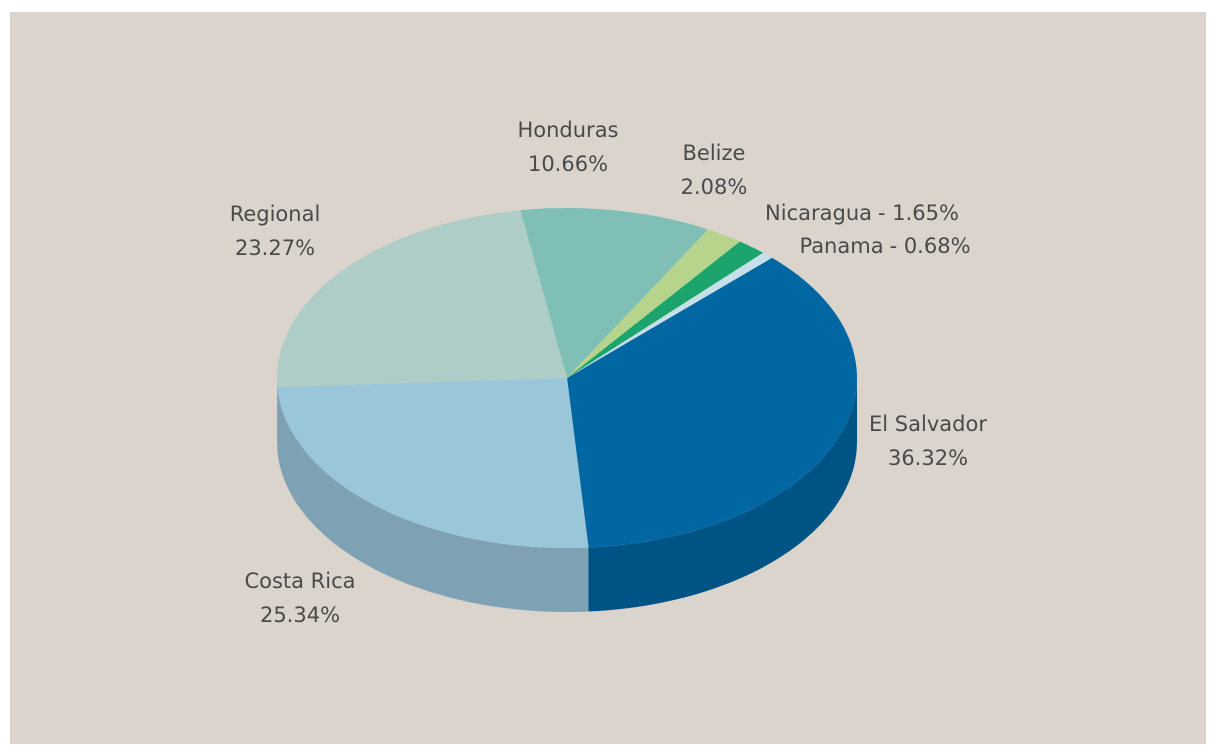 This screenshot has width=1217, height=755. Describe the element at coordinates (928, 424) in the screenshot. I see `slice-name: El Salvador` at that location.